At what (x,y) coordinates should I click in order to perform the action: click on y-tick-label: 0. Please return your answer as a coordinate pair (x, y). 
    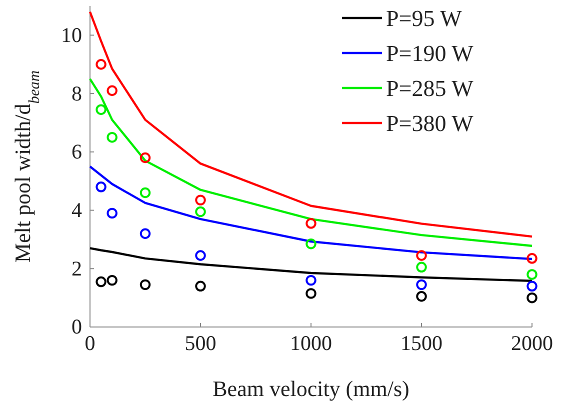
    Looking at the image, I should click on (77, 326).